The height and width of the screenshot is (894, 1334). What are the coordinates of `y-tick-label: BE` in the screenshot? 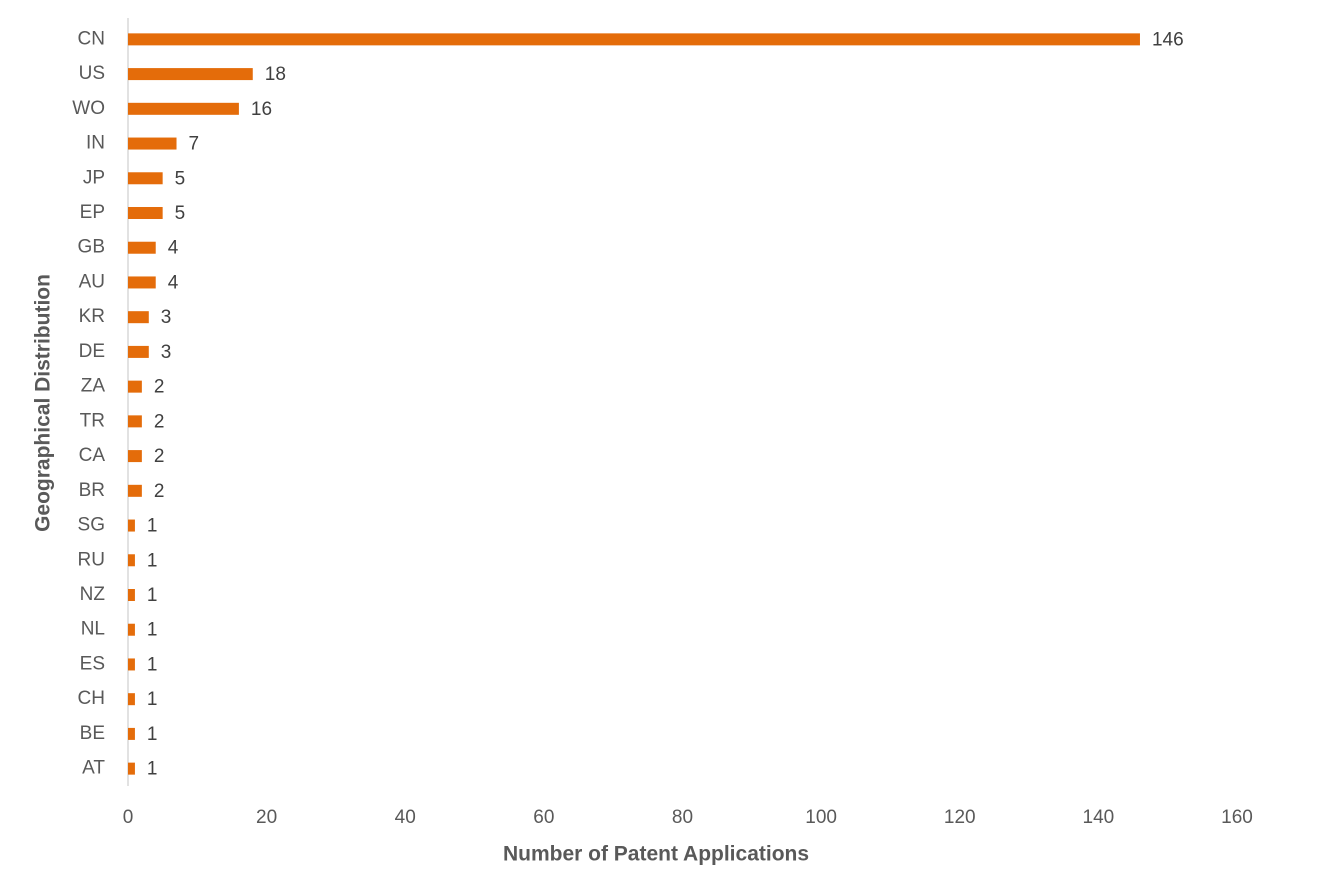 It's located at (92, 733).